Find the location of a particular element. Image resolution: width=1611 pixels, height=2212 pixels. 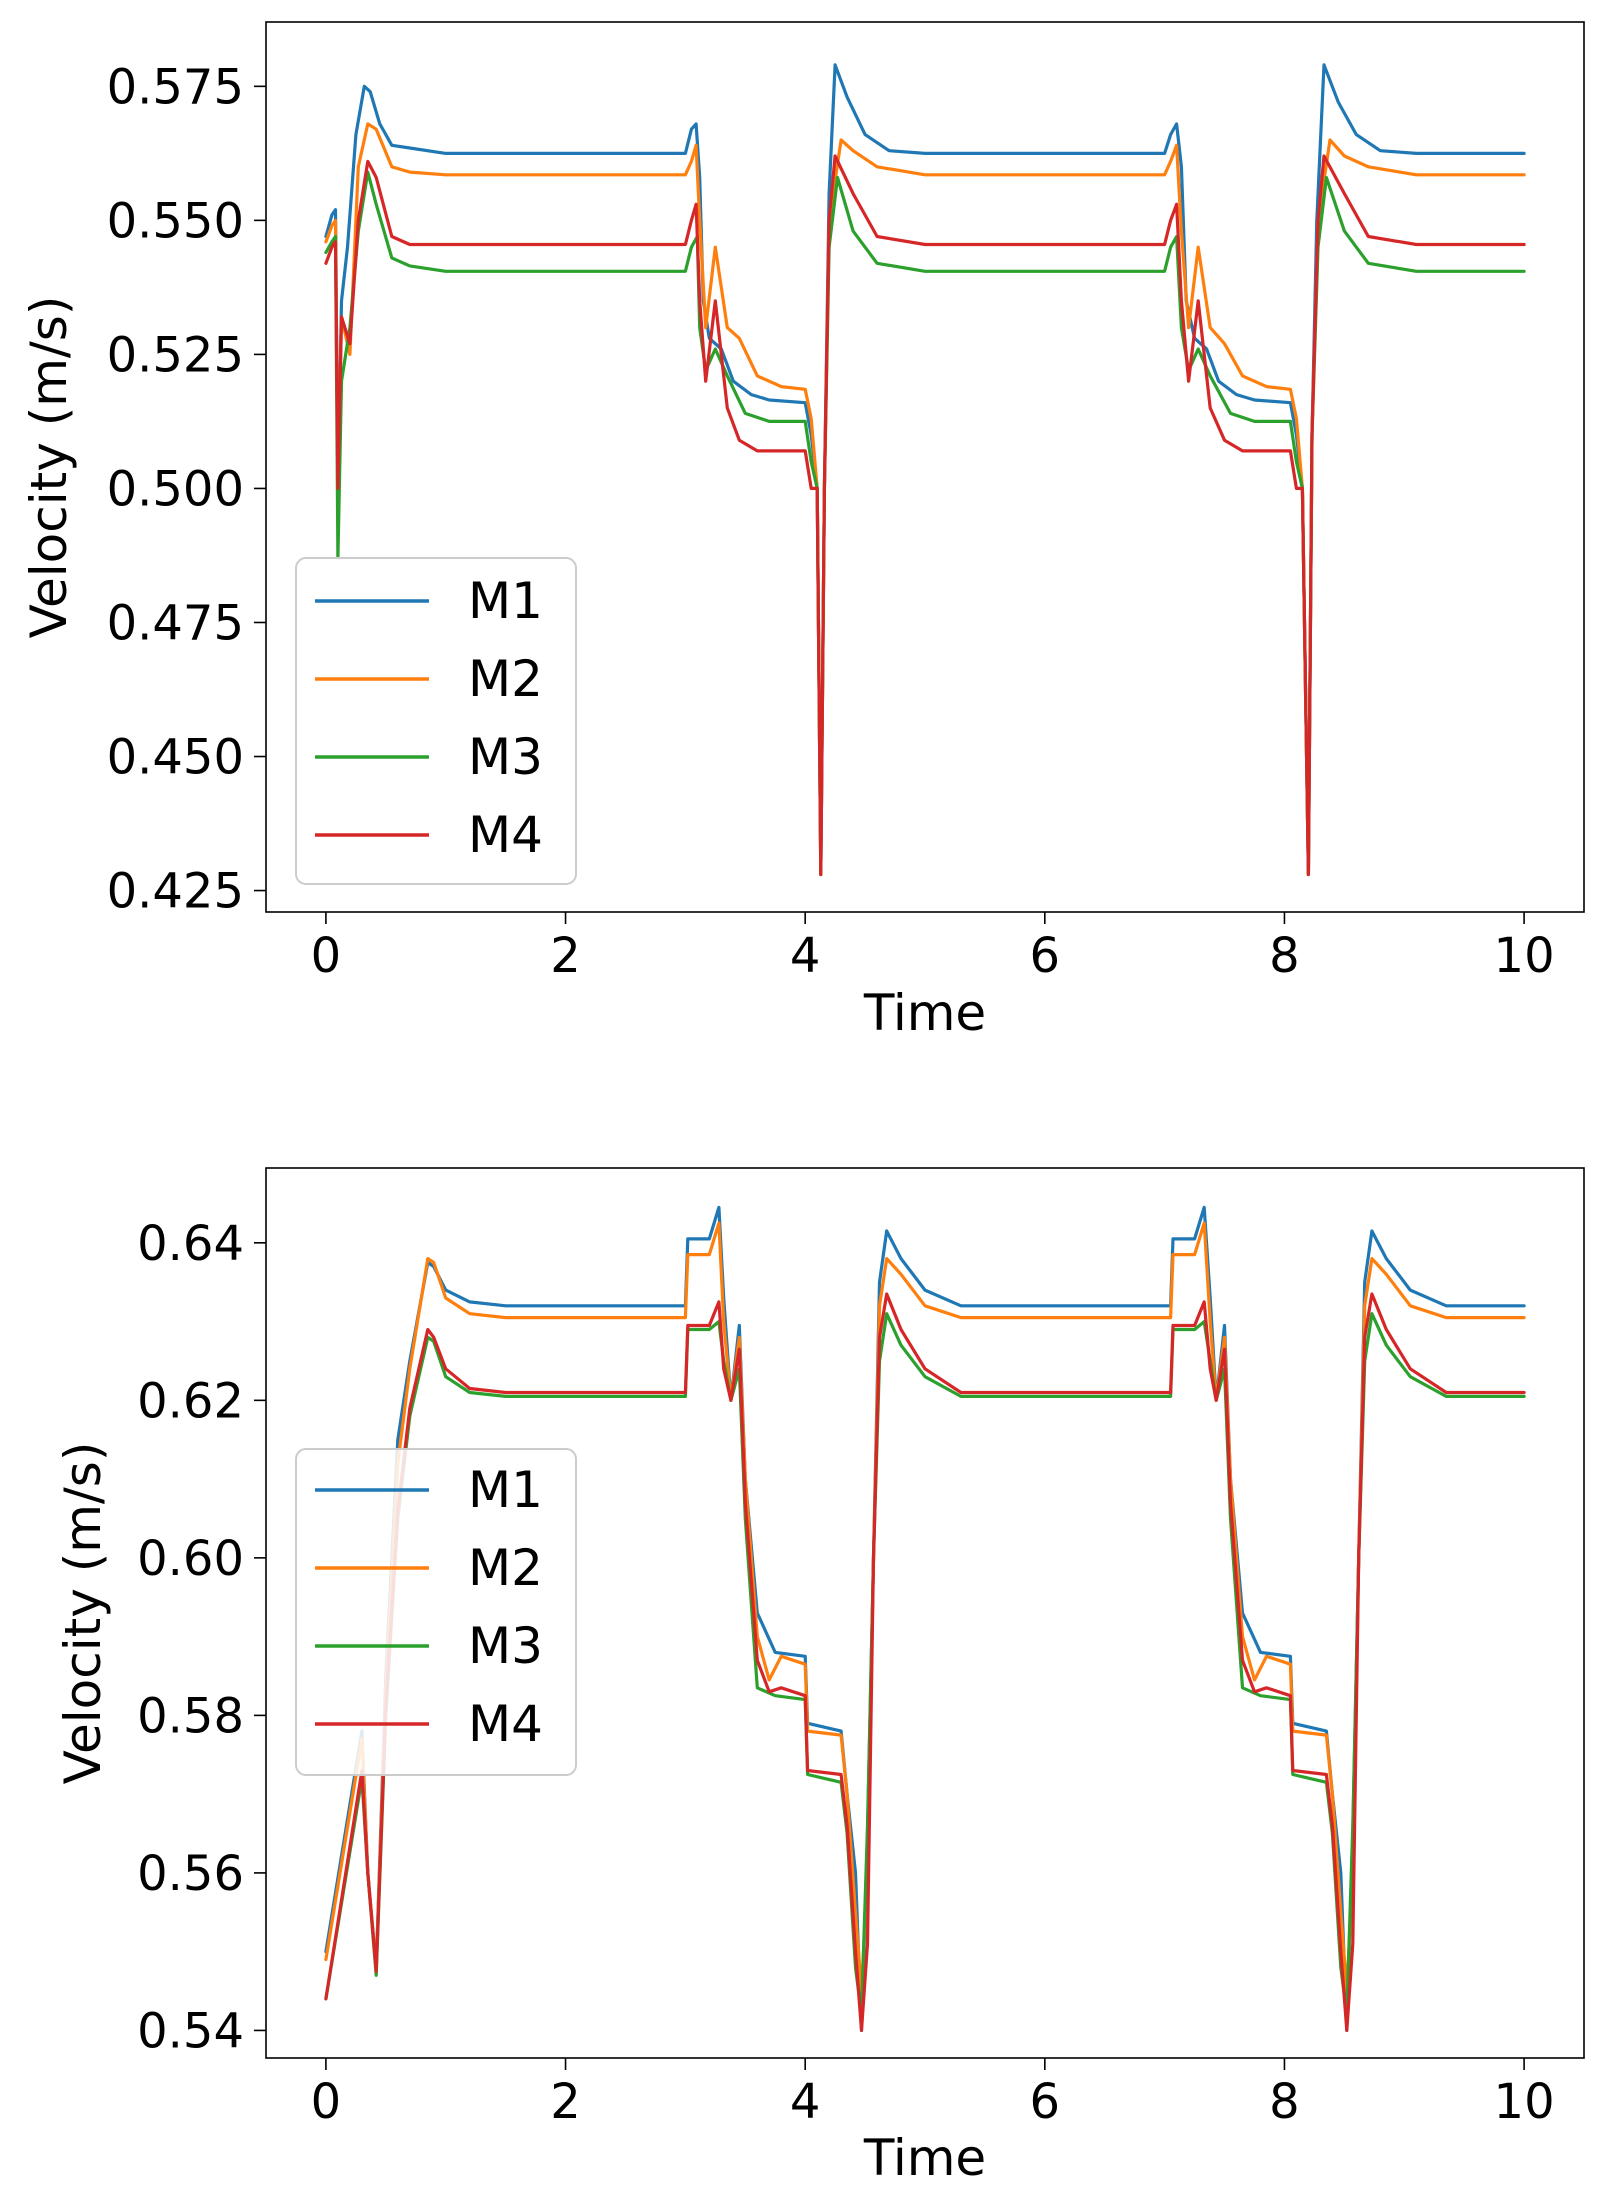

chart-1-x-tick-label: 6 is located at coordinates (1045, 956).